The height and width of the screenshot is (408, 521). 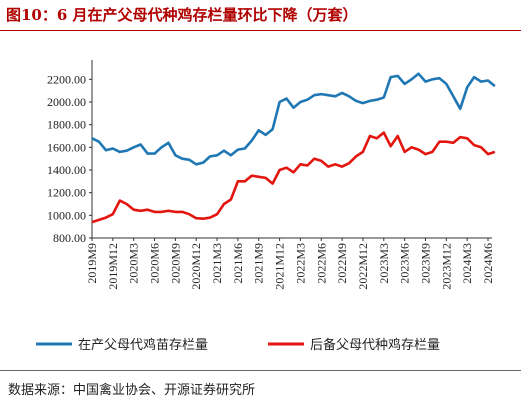 I want to click on x-tick-label: 2023M6, so click(x=405, y=263).